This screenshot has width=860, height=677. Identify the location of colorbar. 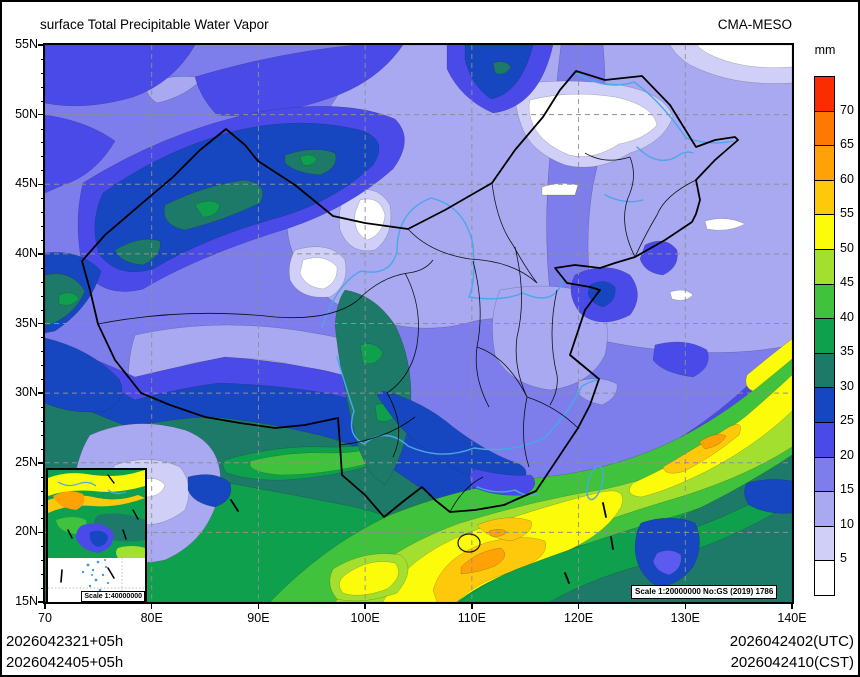
(824, 336).